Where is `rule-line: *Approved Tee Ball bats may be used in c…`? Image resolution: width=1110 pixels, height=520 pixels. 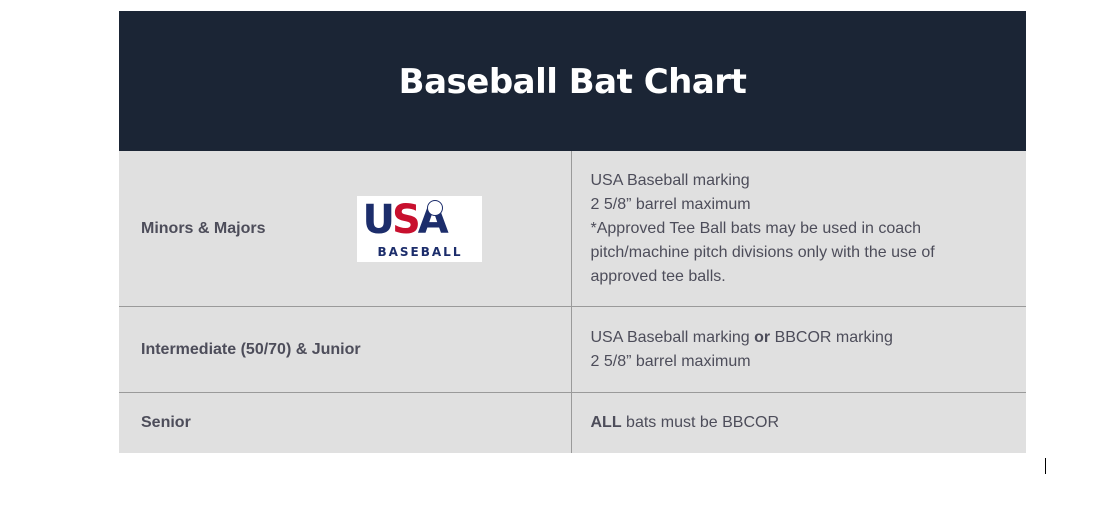
rule-line: *Approved Tee Ball bats may be used in c… is located at coordinates (756, 228).